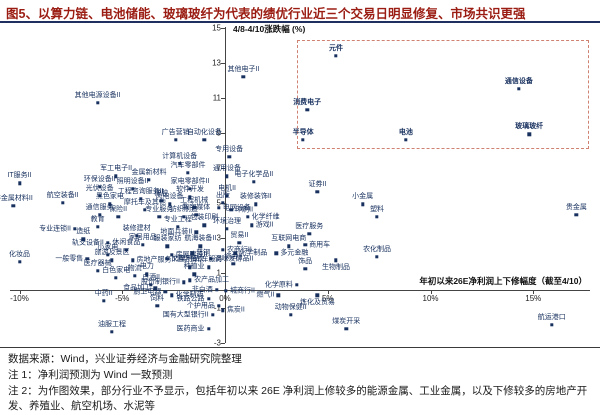 Image resolution: width=600 pixels, height=415 pixels. Describe the element at coordinates (176, 132) in the screenshot. I see `scatter-point-label: 广告营销` at that location.